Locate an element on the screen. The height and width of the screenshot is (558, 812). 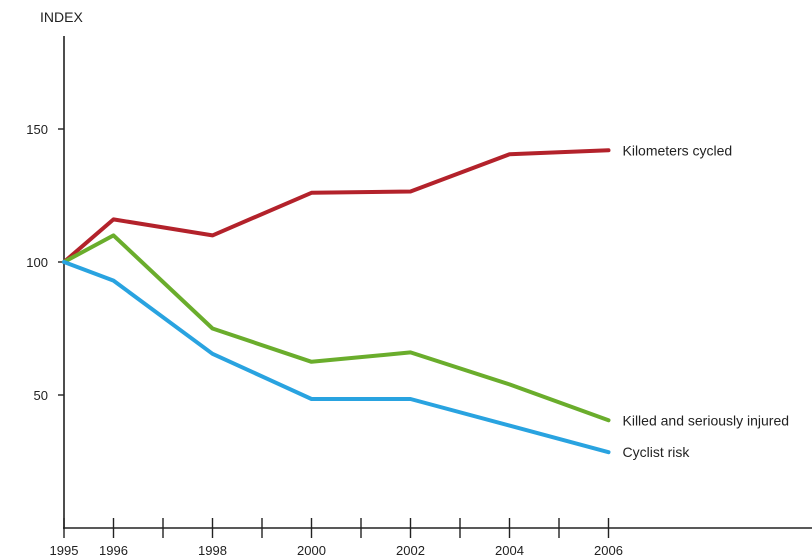
y-ticks: 150 100 50 is located at coordinates (45, 262).